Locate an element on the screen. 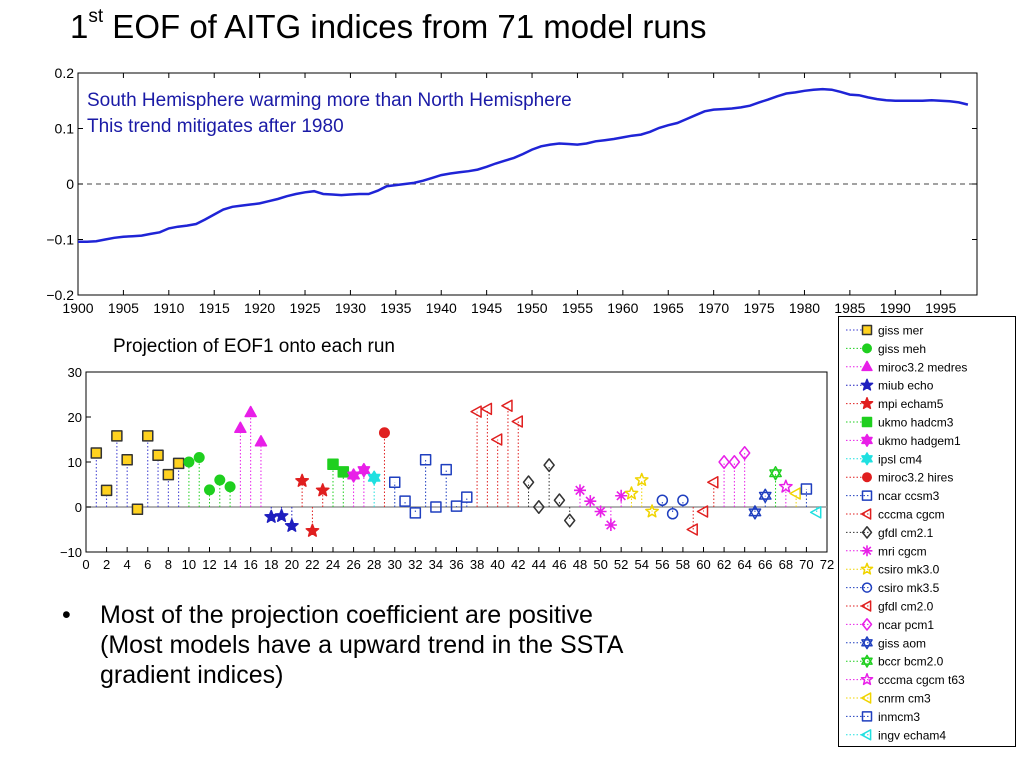 The width and height of the screenshot is (1024, 768). x-tick-label: 52 is located at coordinates (621, 564).